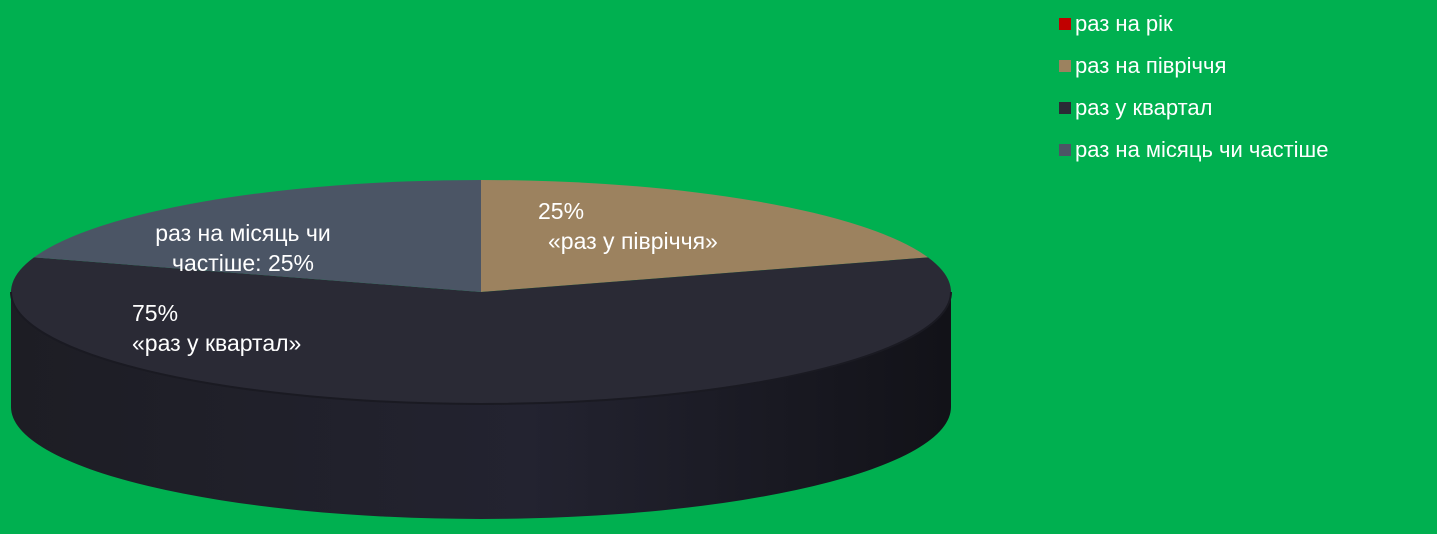 The width and height of the screenshot is (1437, 534). Describe the element at coordinates (628, 226) in the screenshot. I see `data-label-halfyear: 25% «раз у півріччя»` at that location.